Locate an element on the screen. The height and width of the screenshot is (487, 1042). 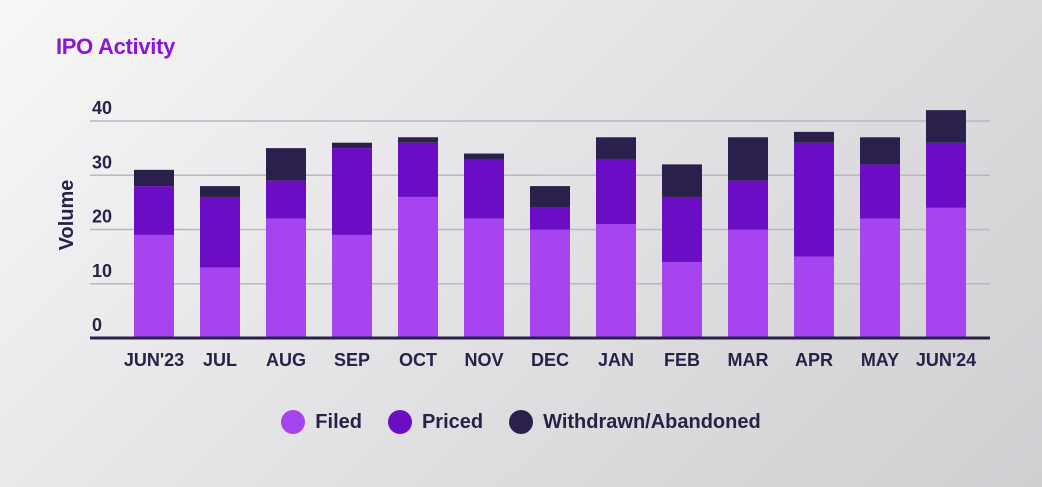
y-tick-label: 10 is located at coordinates (102, 271).